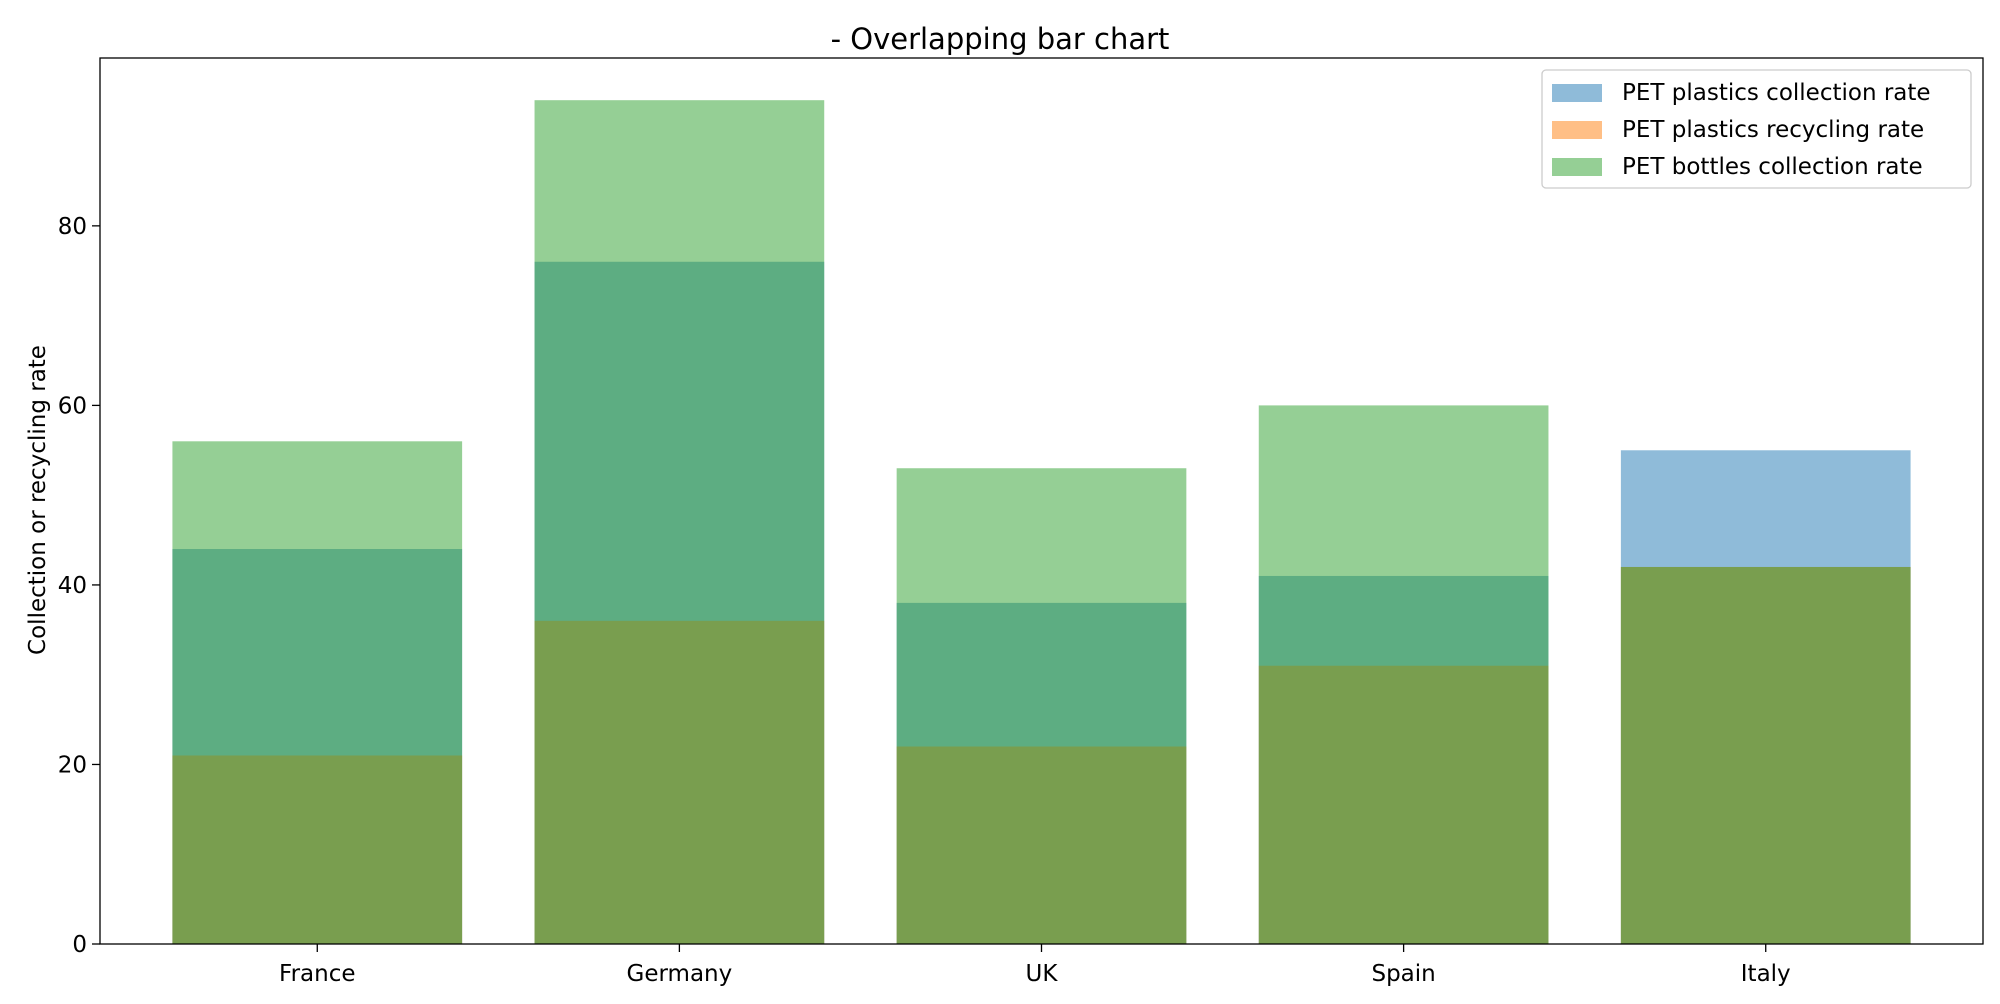 This screenshot has width=2000, height=1004. I want to click on x-tick-label: Germany, so click(680, 974).